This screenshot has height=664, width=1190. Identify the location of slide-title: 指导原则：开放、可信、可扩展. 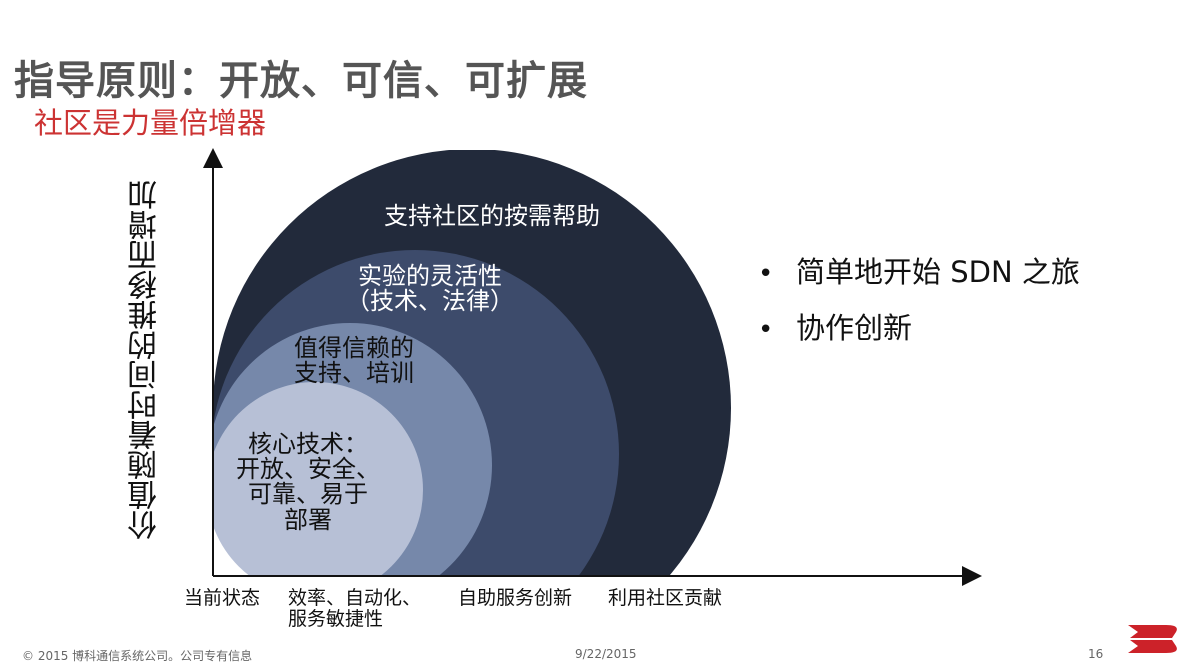
(301, 81).